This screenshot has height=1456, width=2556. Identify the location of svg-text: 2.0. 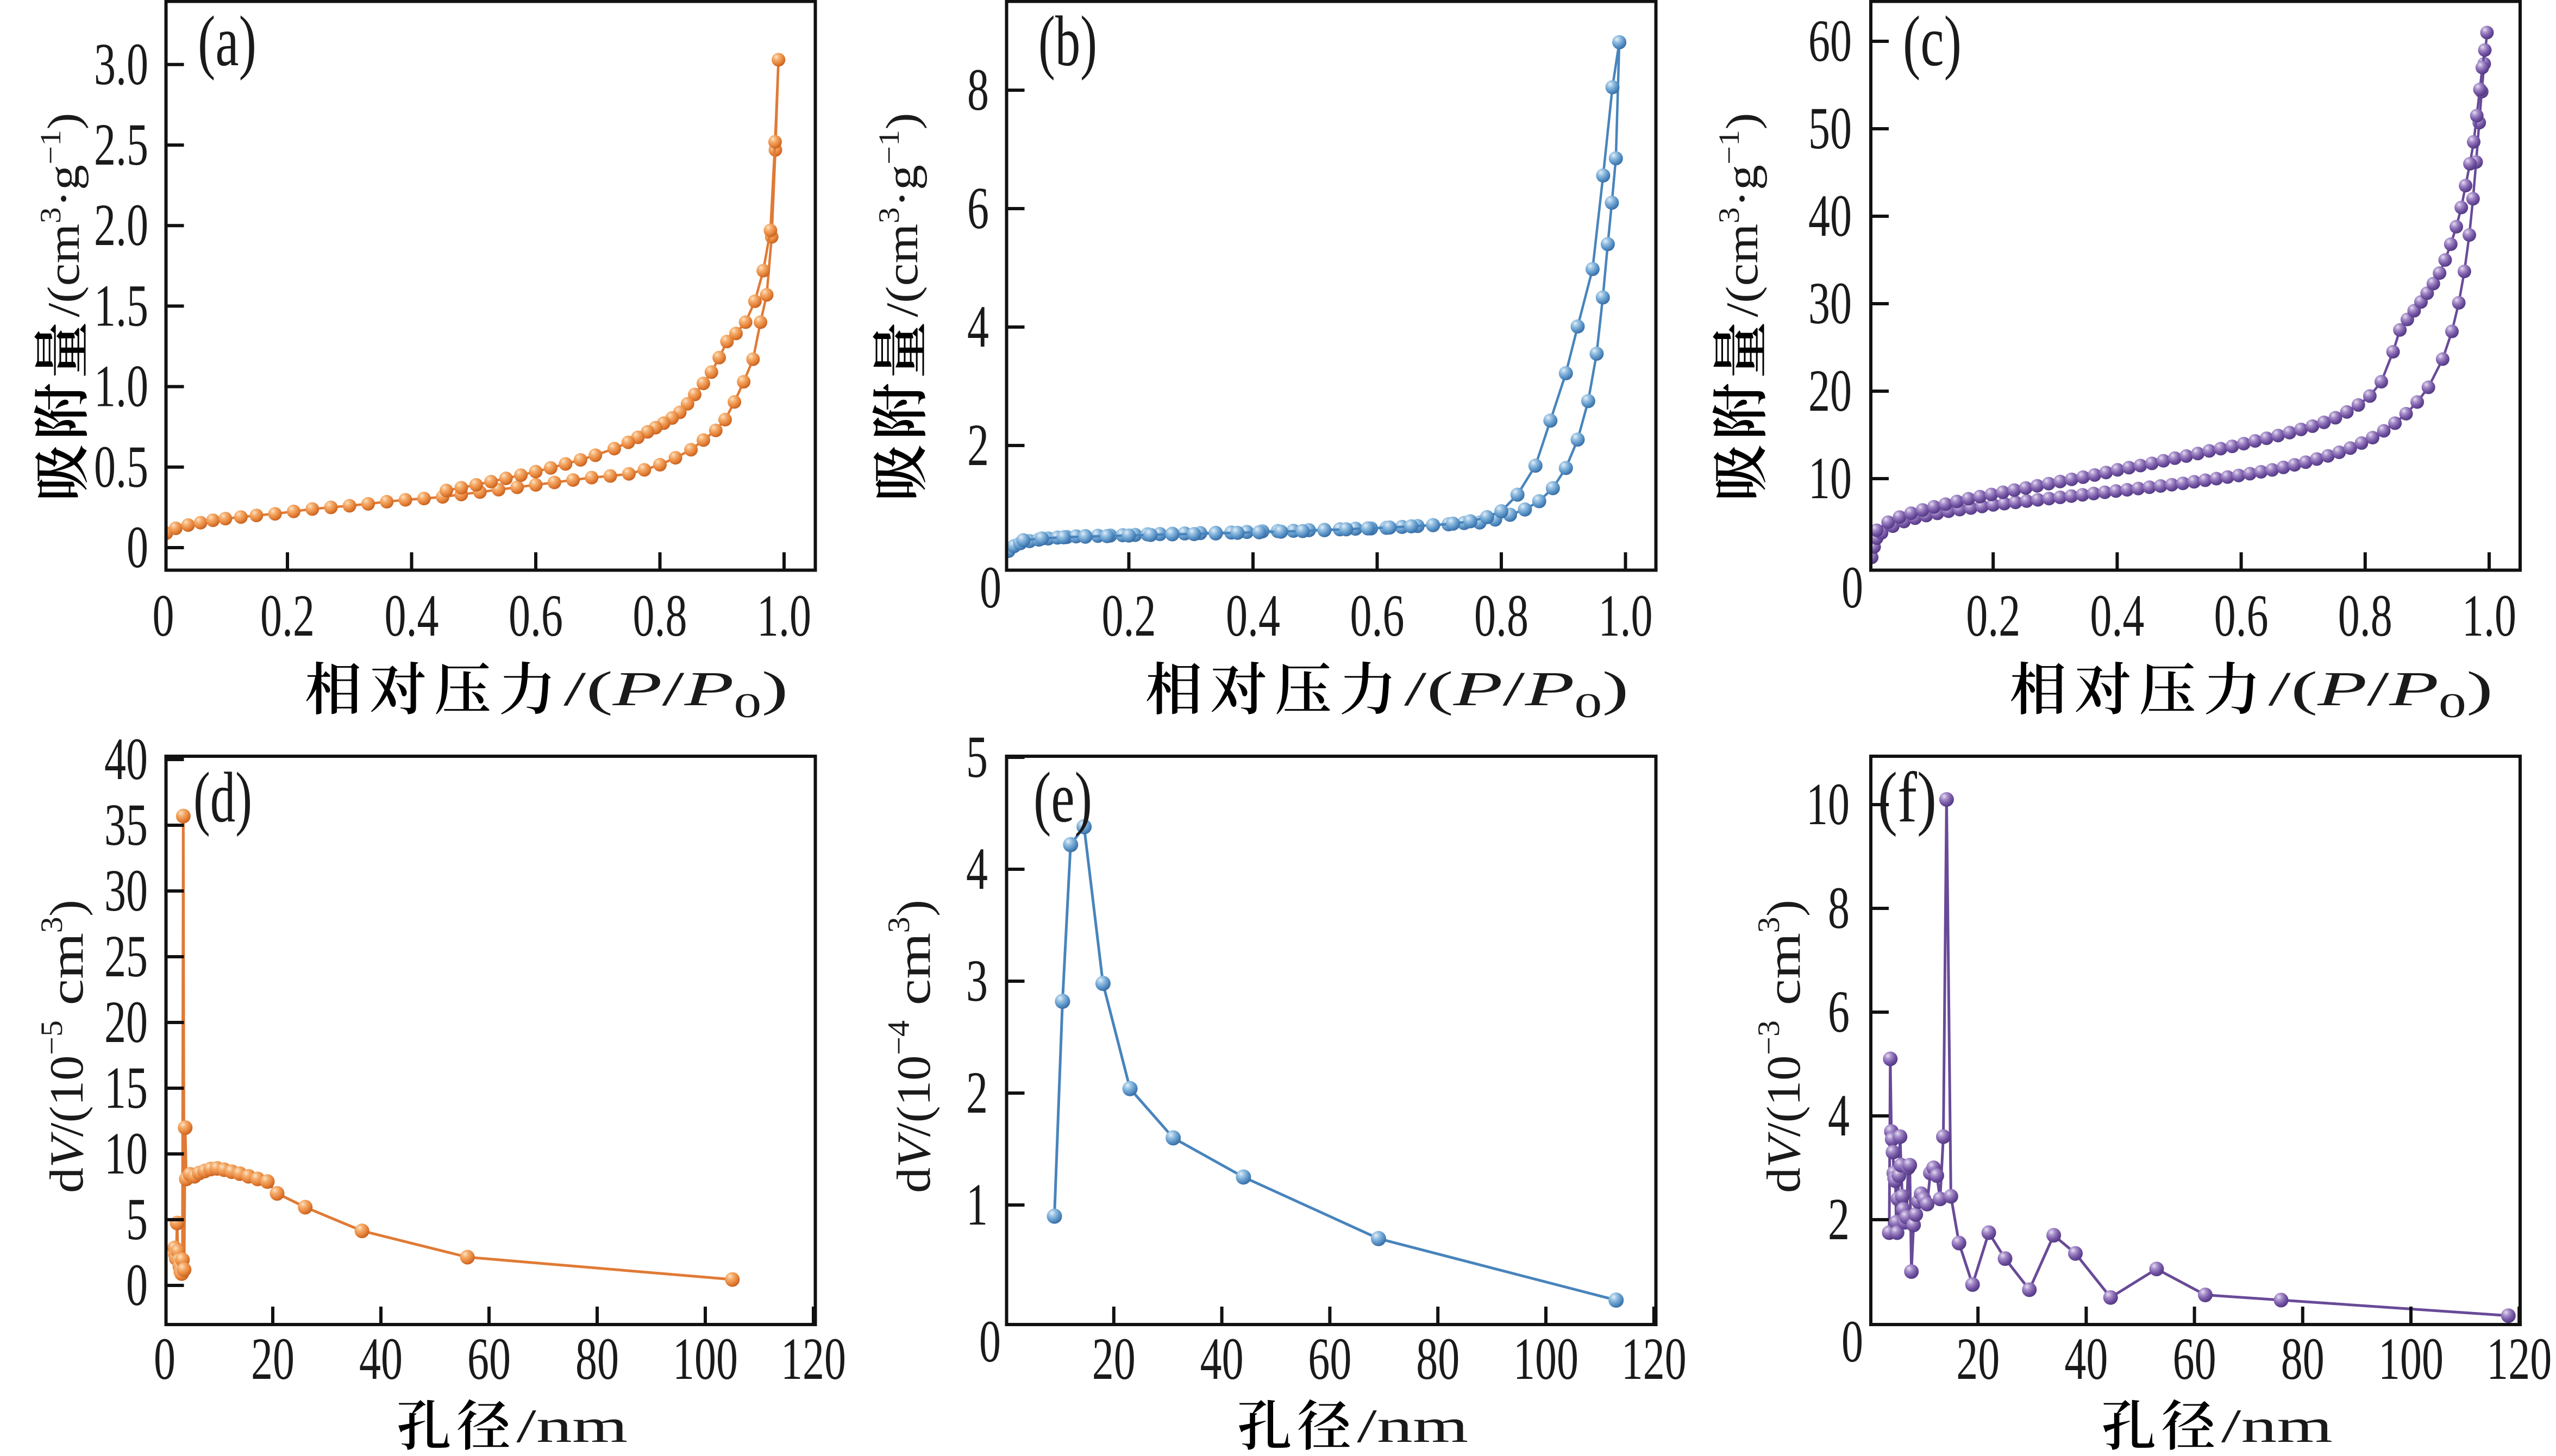
(121, 225).